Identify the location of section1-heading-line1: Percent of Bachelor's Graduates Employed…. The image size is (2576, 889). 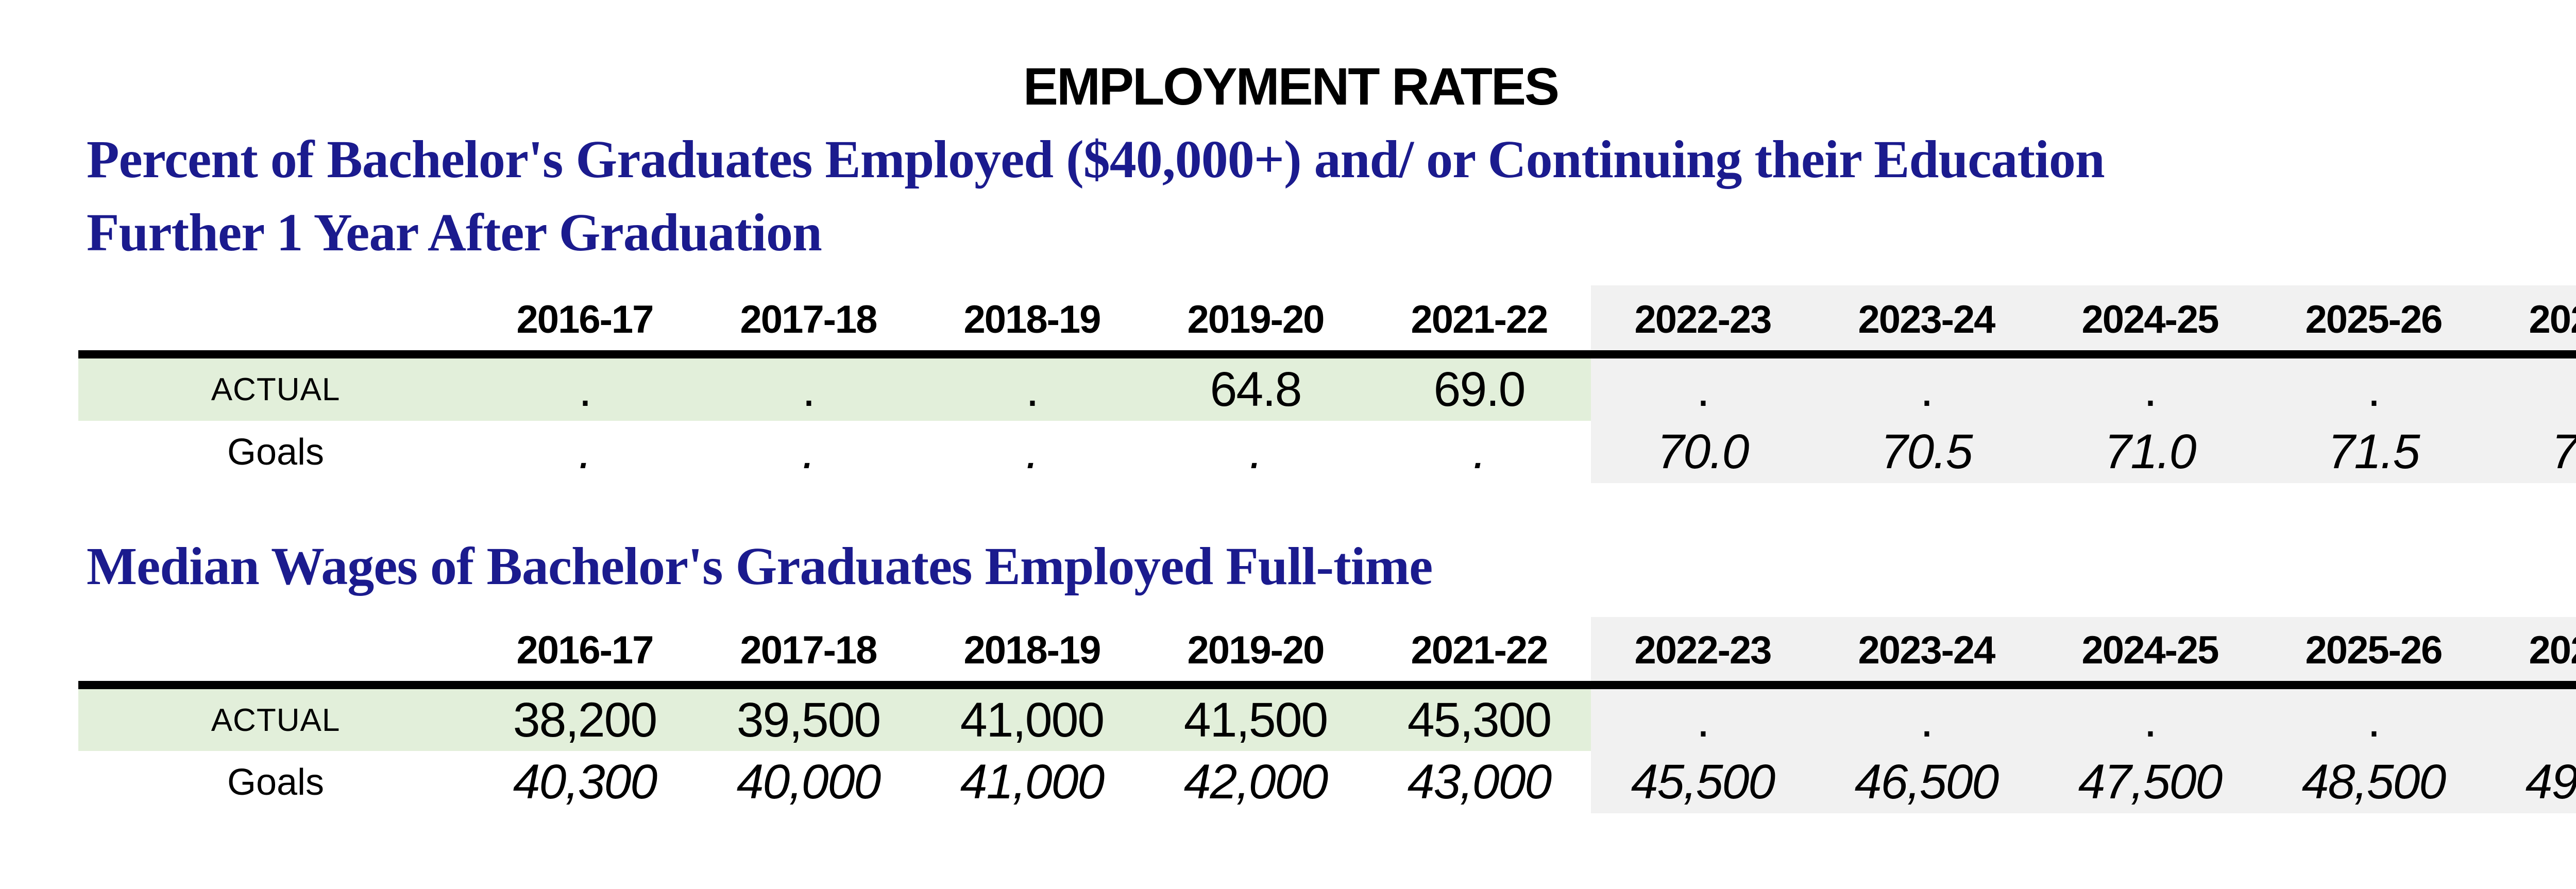
(1096, 159).